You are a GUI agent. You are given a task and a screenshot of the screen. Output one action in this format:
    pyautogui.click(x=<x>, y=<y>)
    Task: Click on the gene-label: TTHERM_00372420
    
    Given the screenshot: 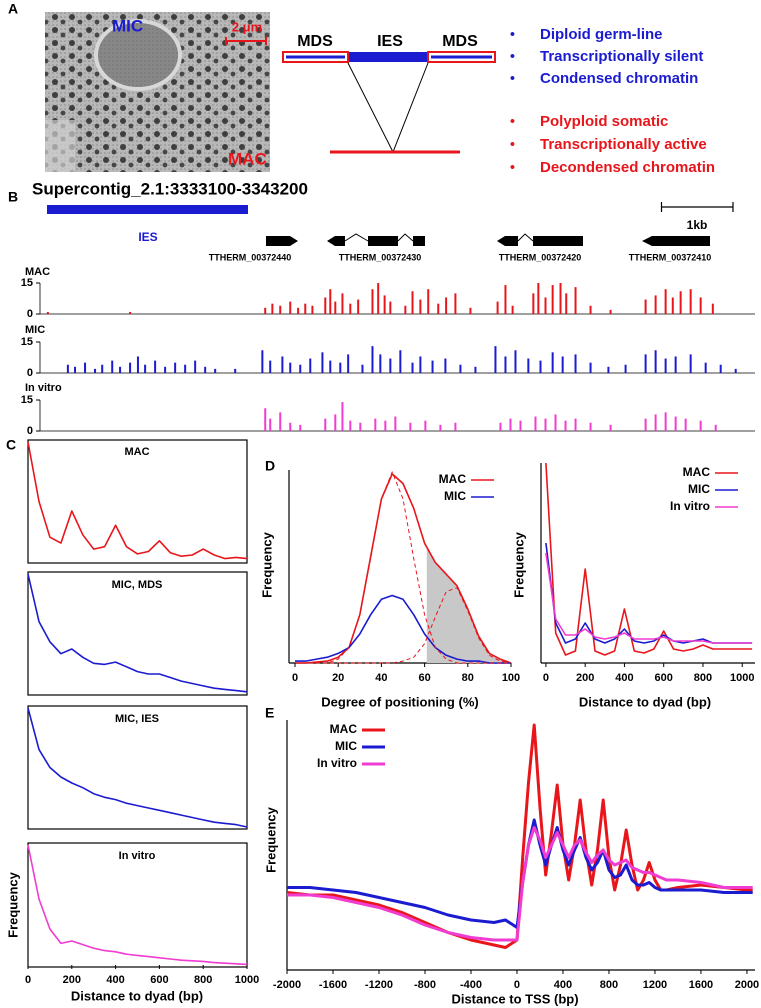 What is the action you would take?
    pyautogui.click(x=540, y=257)
    